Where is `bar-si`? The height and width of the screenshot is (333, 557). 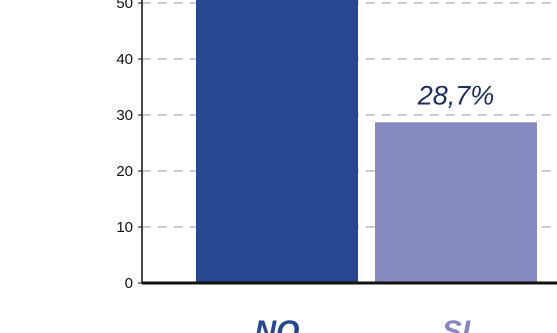 bar-si is located at coordinates (456, 202).